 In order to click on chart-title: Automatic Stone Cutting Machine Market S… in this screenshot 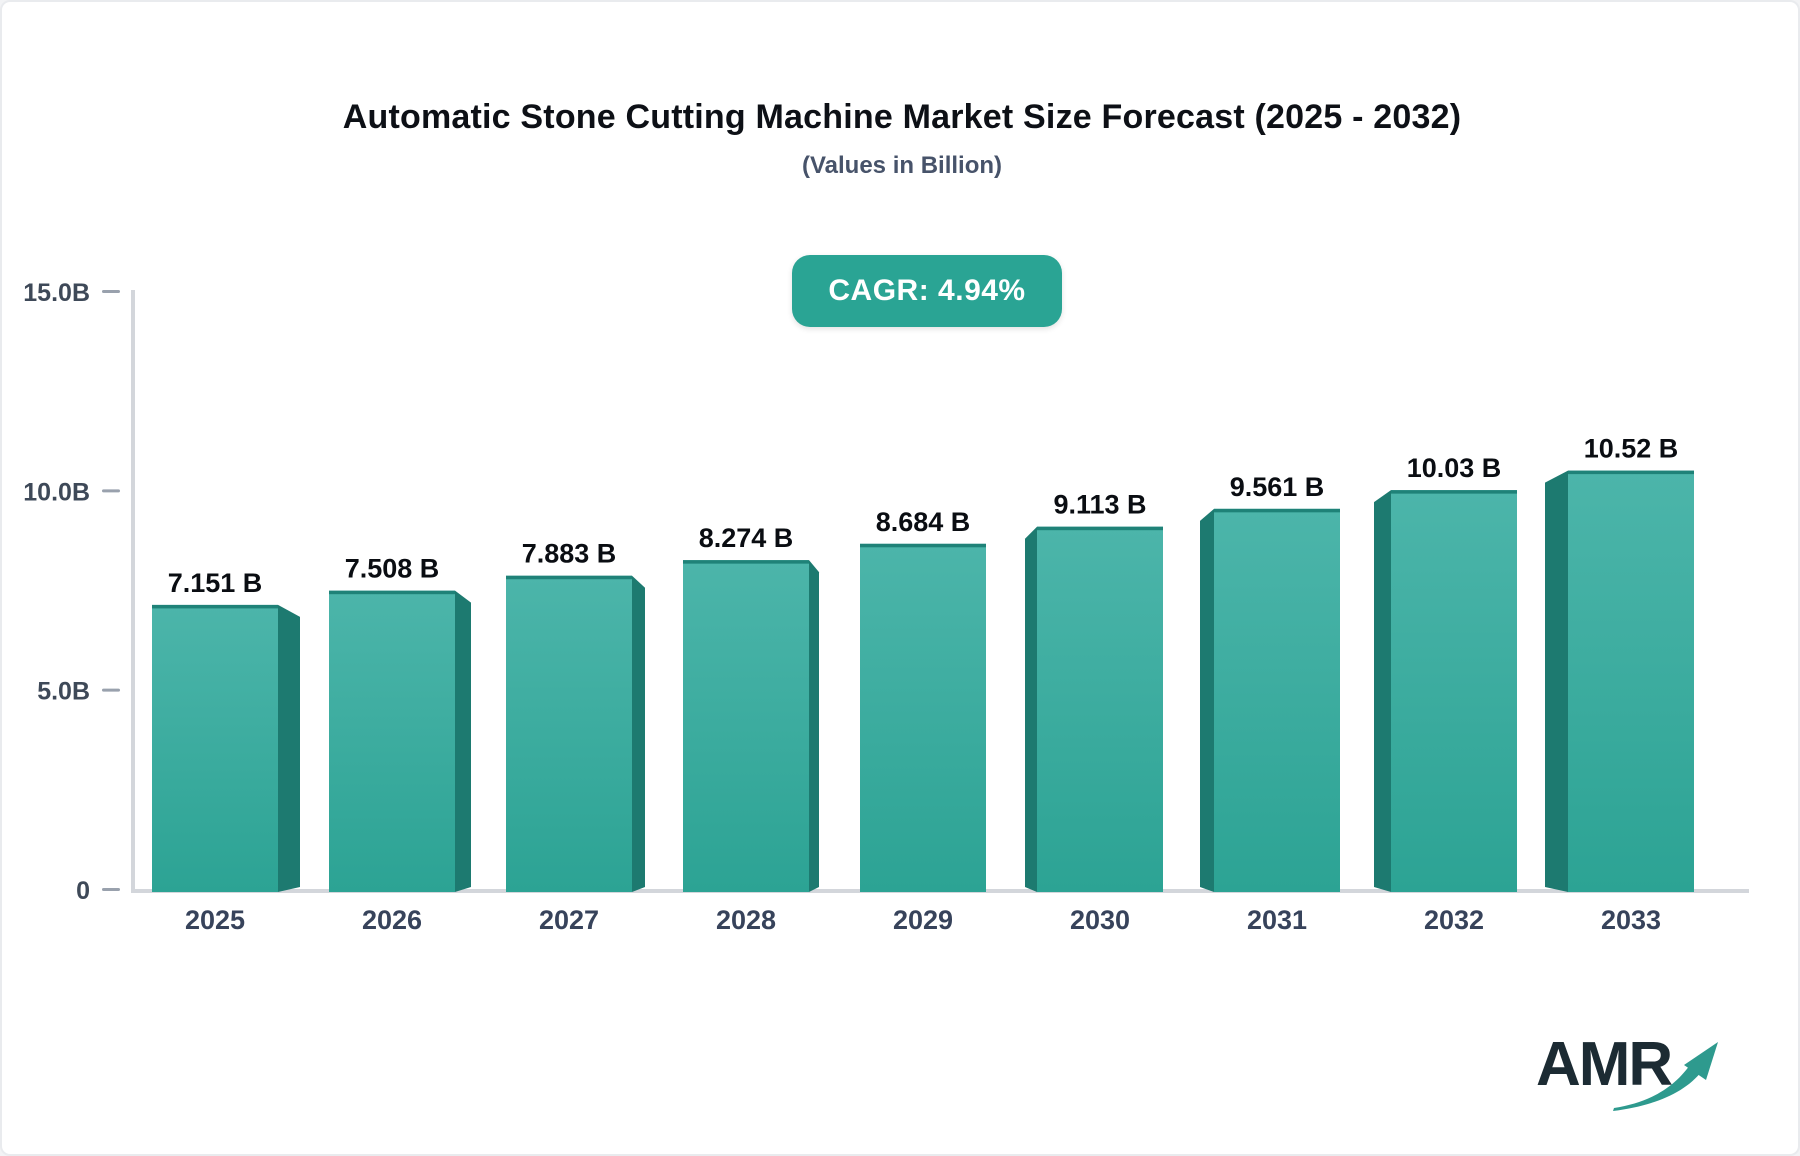, I will do `click(902, 117)`.